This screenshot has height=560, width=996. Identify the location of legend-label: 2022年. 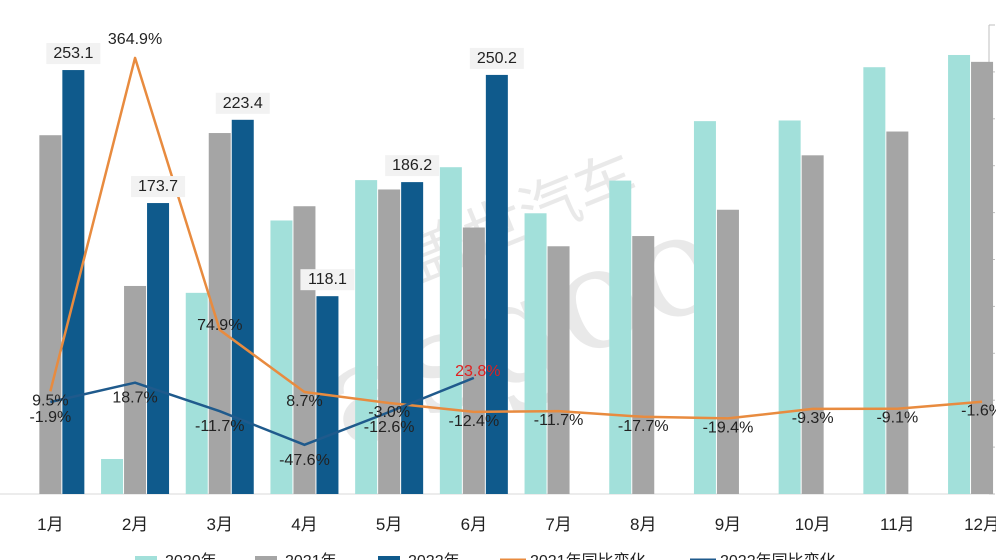
(434, 556).